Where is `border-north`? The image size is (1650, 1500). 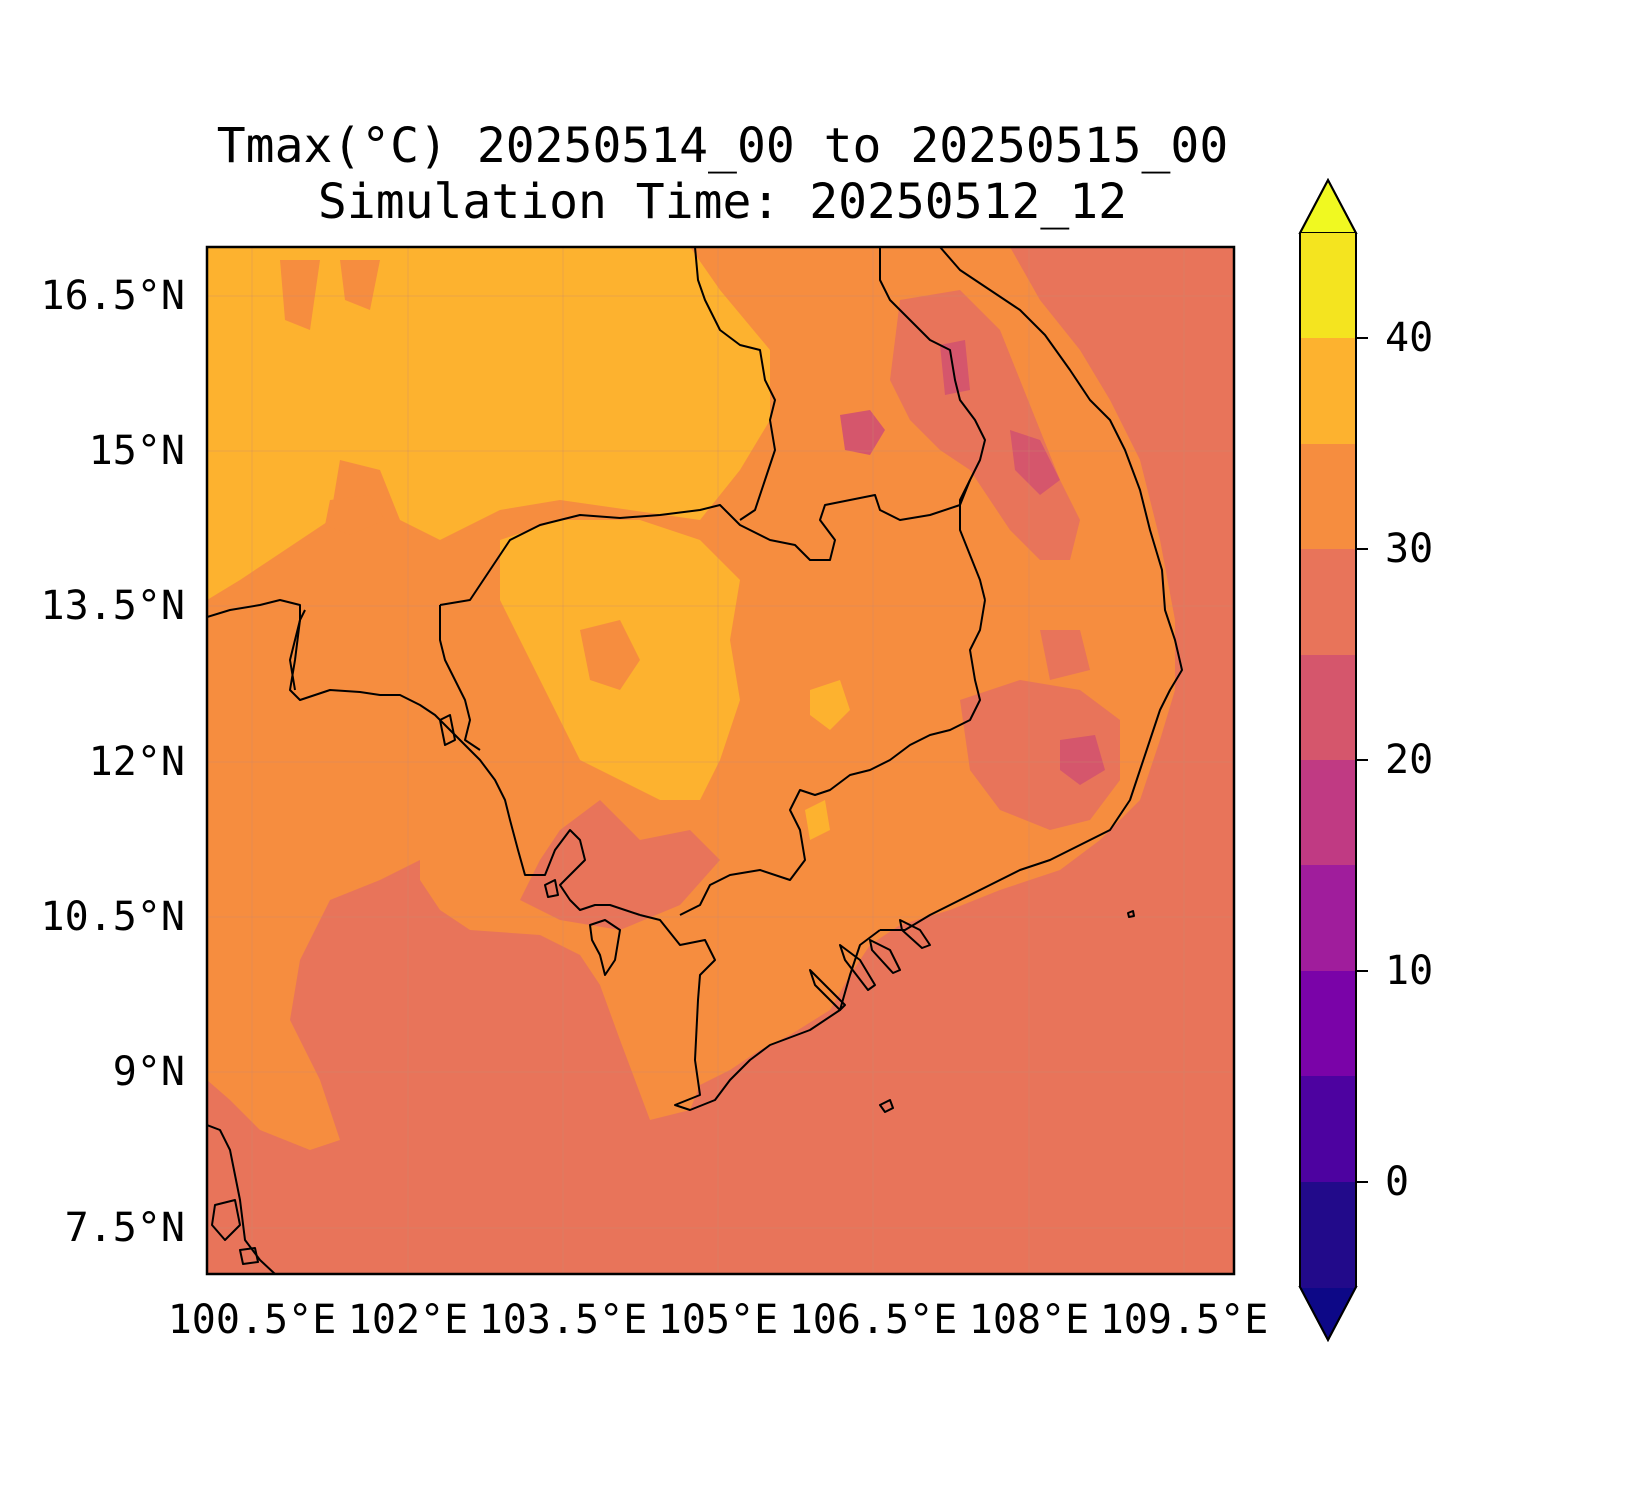
border-north is located at coordinates (705, 542).